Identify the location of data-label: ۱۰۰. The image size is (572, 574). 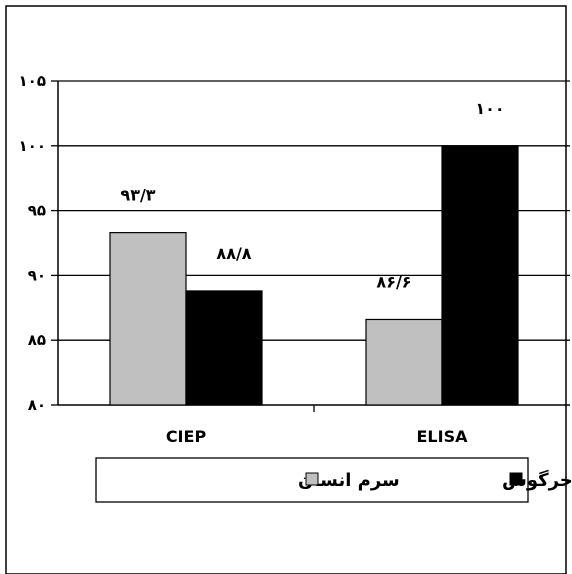
(489, 108).